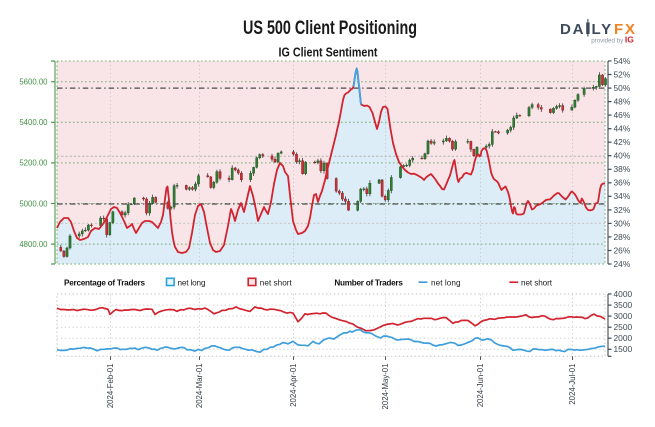  What do you see at coordinates (622, 210) in the screenshot?
I see `svg-text: 32%` at bounding box center [622, 210].